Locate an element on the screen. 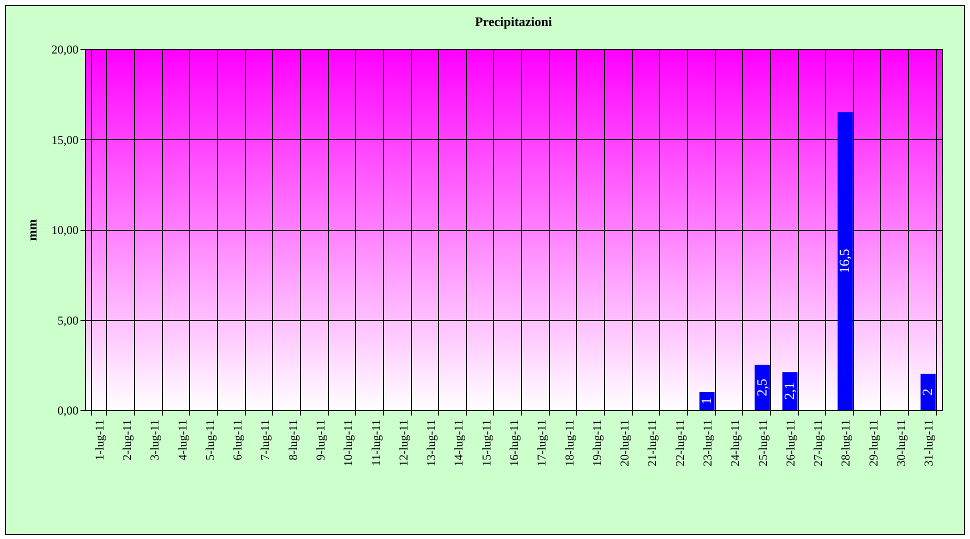 This screenshot has height=539, width=970. x-tick-label: 30-lug-11 is located at coordinates (901, 443).